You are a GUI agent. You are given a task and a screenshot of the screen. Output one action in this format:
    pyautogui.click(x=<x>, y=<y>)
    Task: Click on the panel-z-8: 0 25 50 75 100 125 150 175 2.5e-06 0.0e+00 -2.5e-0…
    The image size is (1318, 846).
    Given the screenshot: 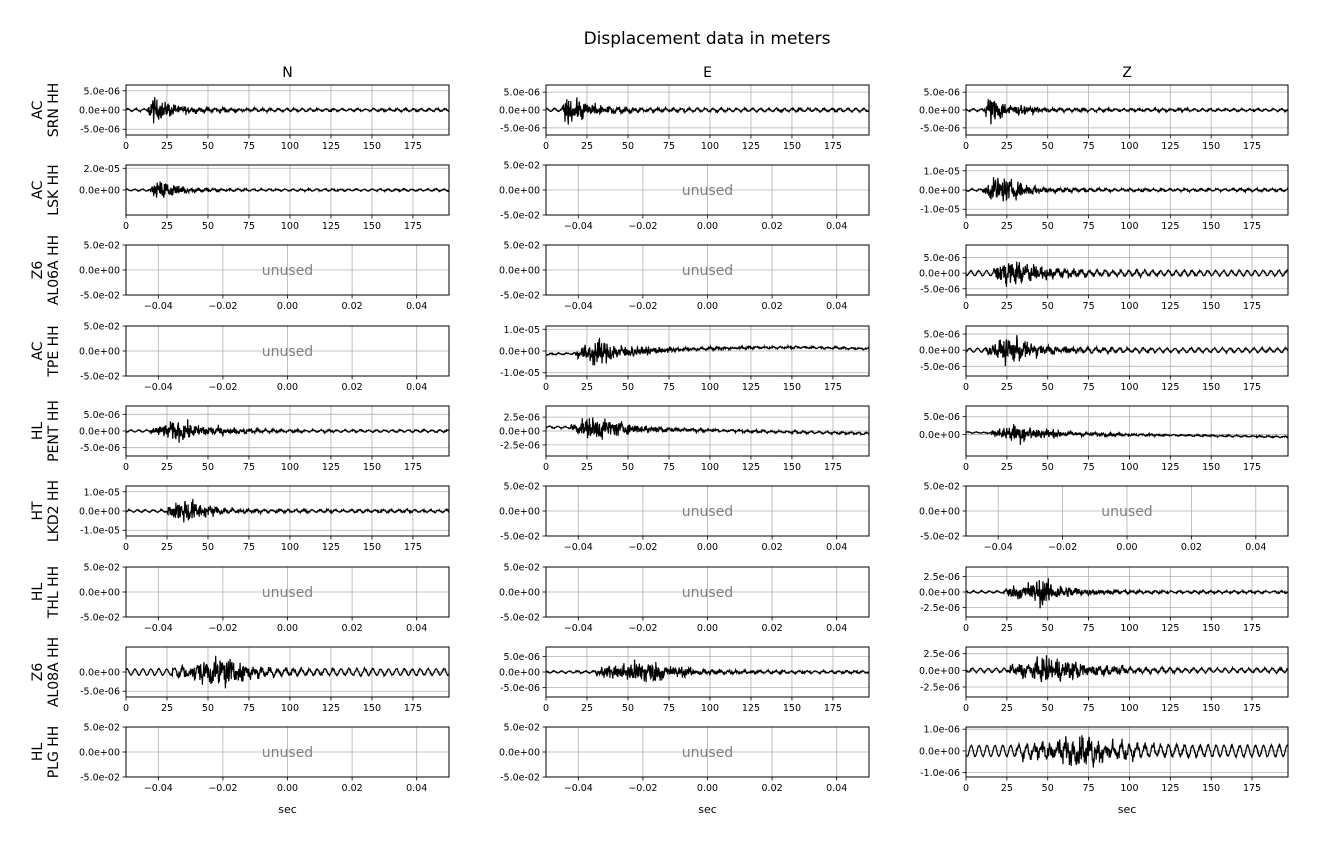 What is the action you would take?
    pyautogui.click(x=1104, y=680)
    